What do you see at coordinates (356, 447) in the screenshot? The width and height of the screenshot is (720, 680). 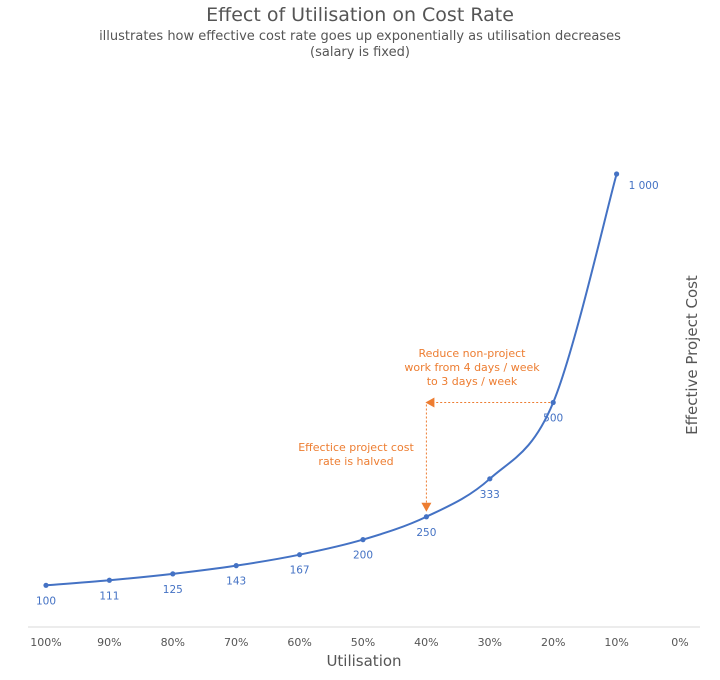 I see `annotation-halved-line-1: Effectice project cost` at bounding box center [356, 447].